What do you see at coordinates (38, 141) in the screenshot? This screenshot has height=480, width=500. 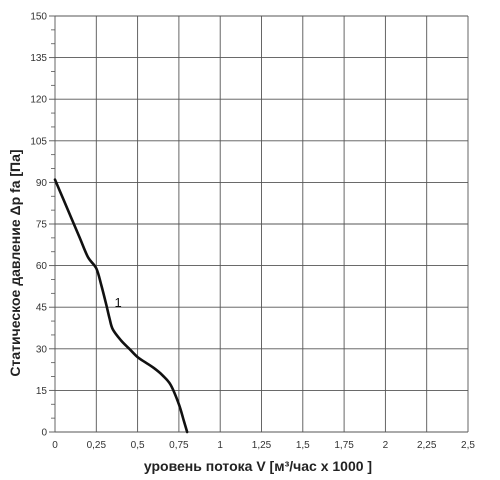 I see `y-tick-label-7: 105` at bounding box center [38, 141].